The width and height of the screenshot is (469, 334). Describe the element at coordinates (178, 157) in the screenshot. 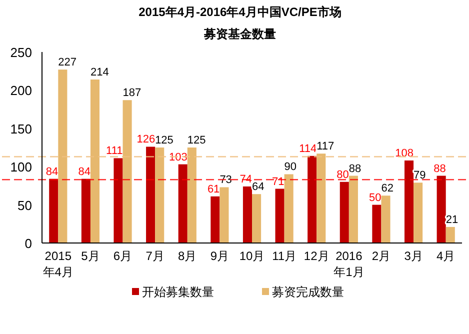

I see `data-label: 103` at that location.